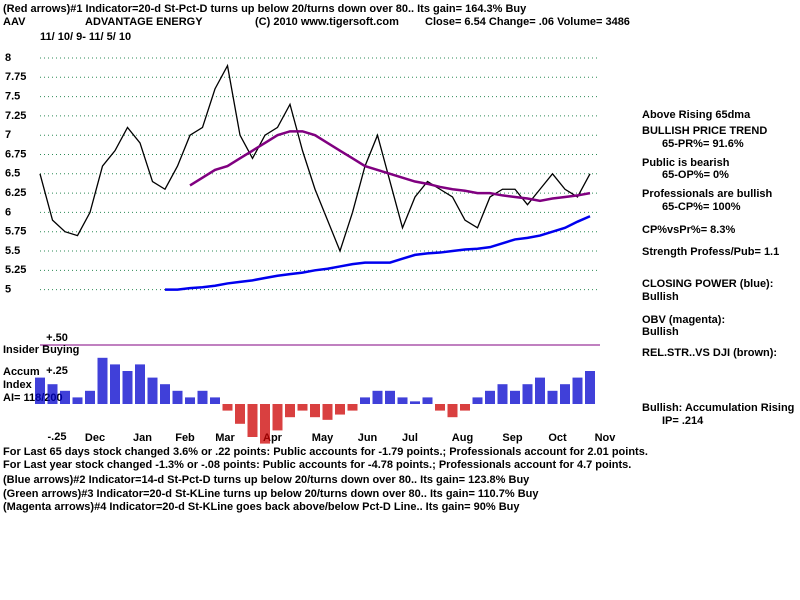  What do you see at coordinates (701, 207) in the screenshot?
I see `side-note: 65-CP%= 100%` at bounding box center [701, 207].